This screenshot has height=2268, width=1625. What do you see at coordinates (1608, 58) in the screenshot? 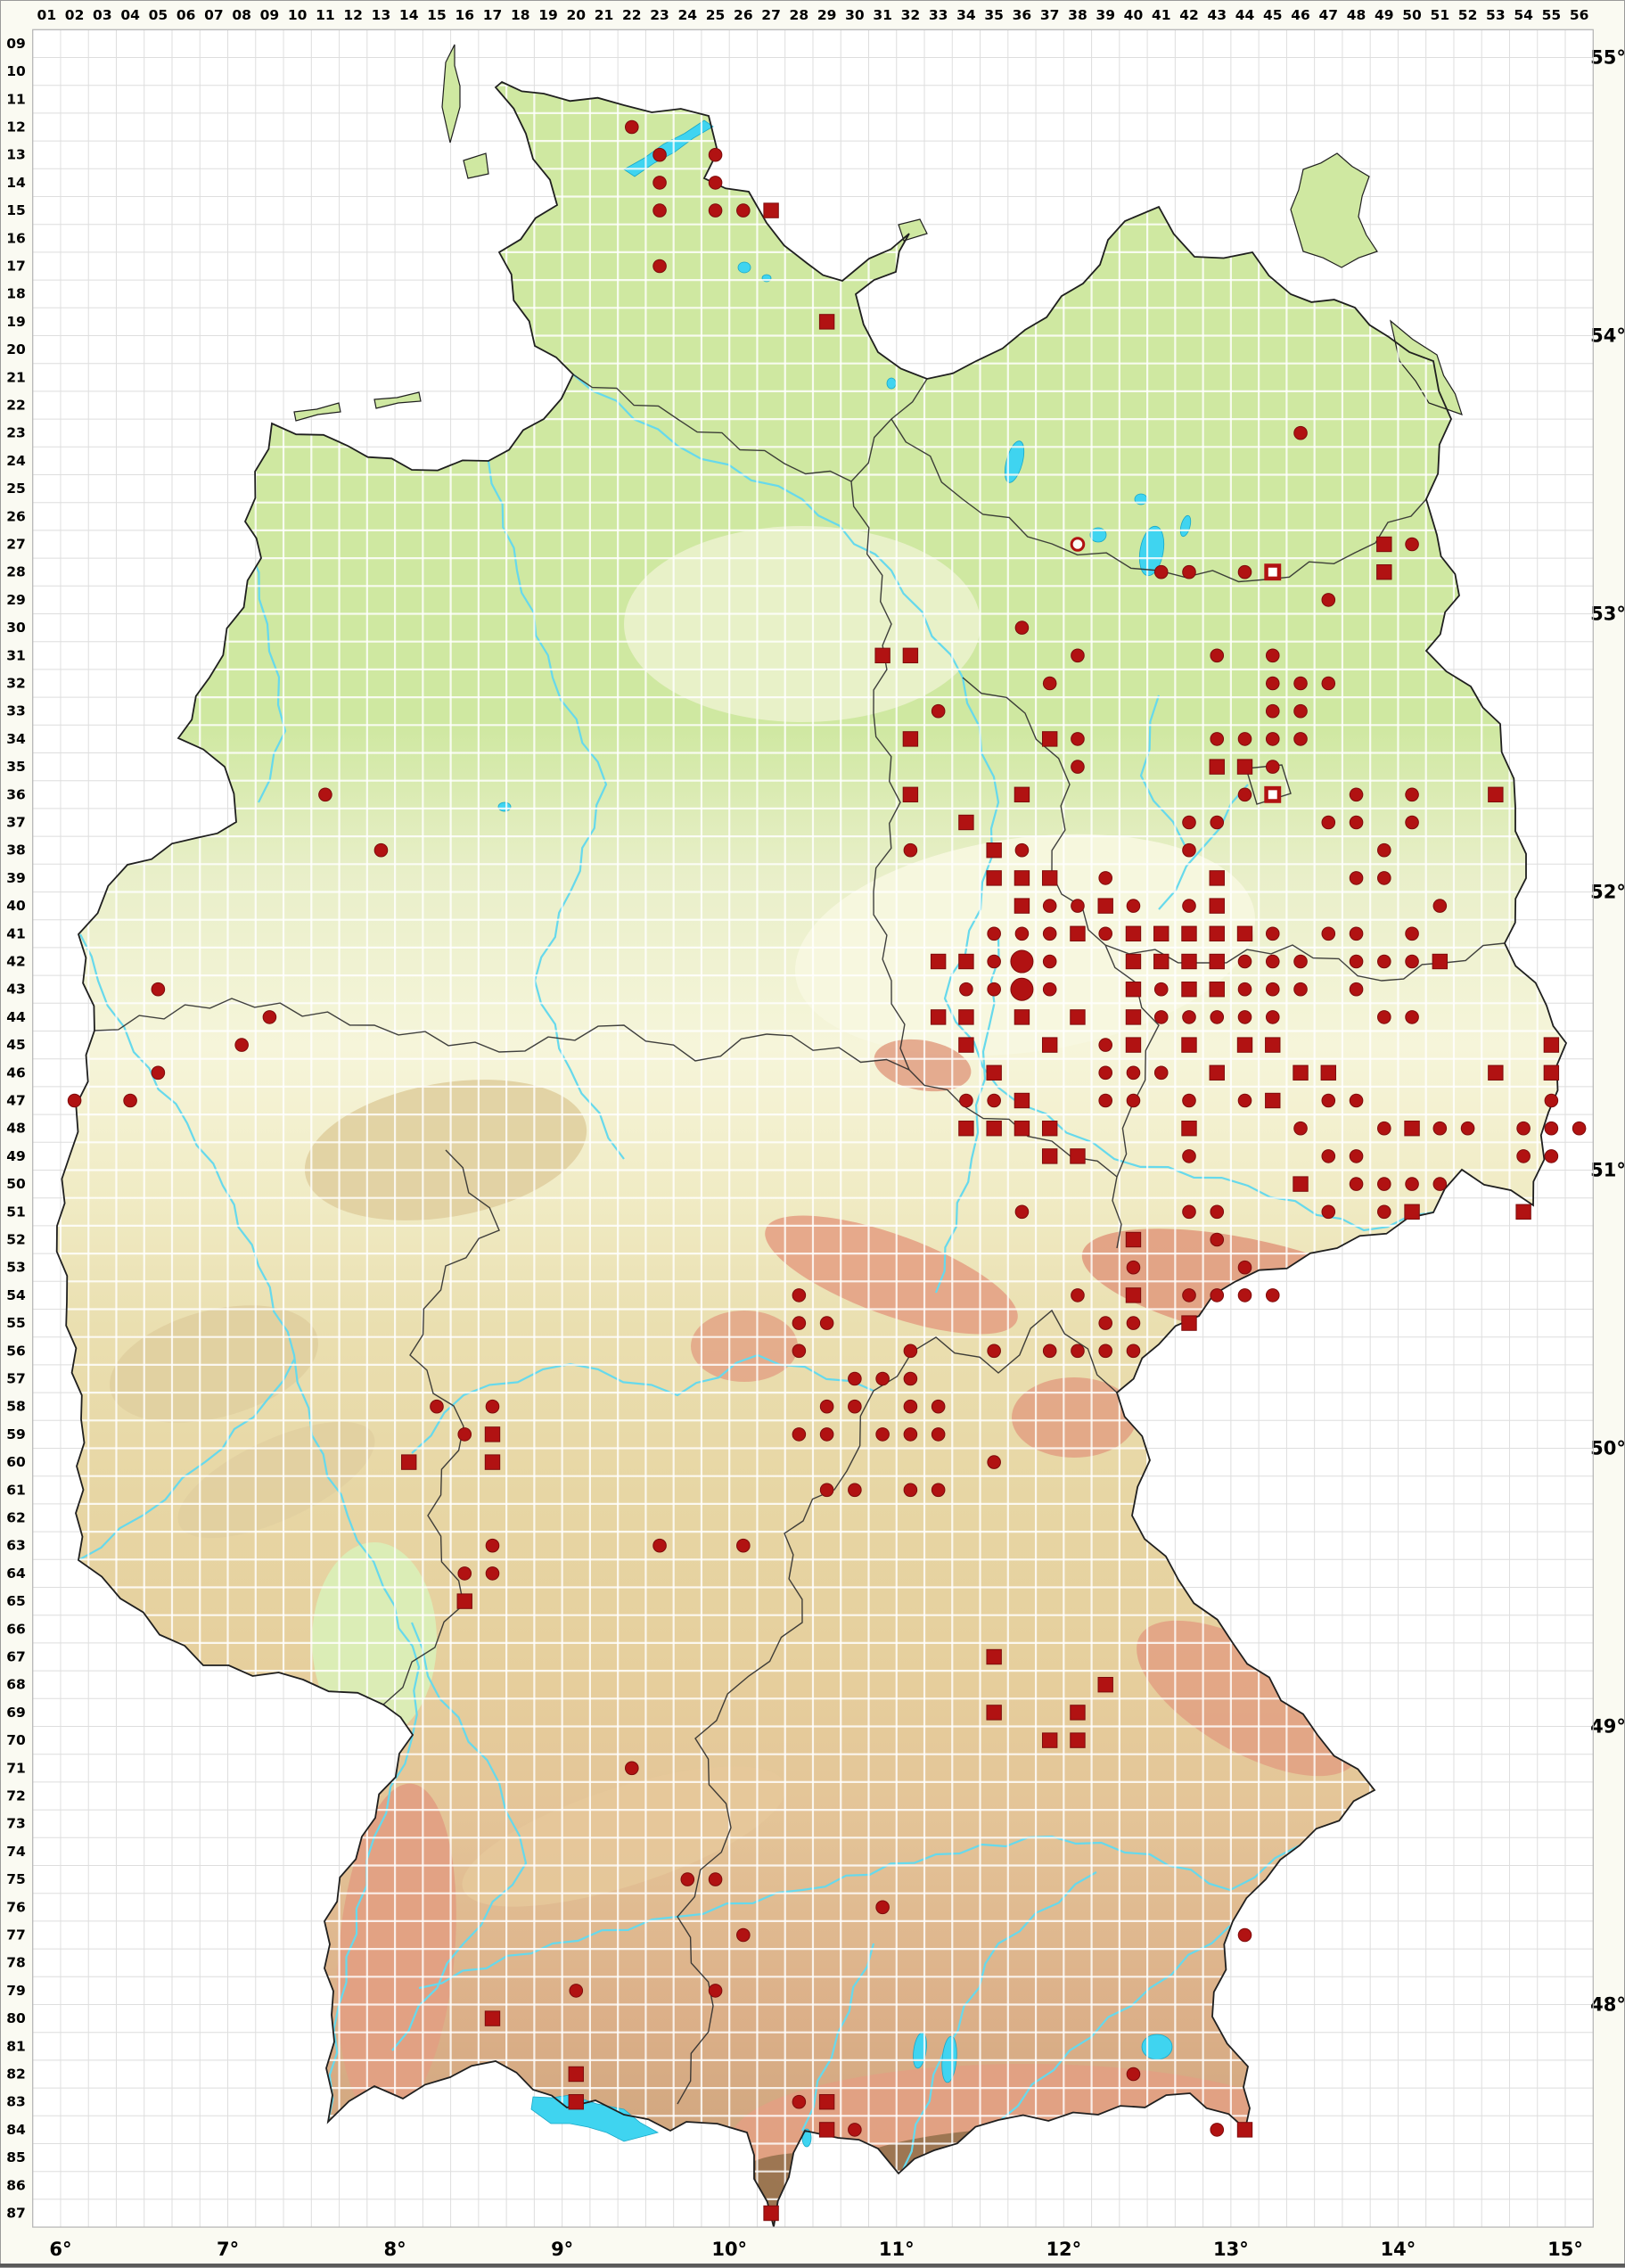
I see `latitude-label: 55°` at bounding box center [1608, 58].